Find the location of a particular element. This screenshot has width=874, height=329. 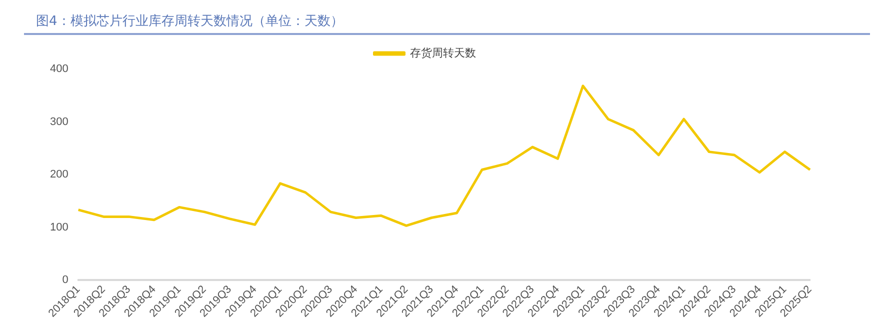

y-tick-label: 100 is located at coordinates (59, 227).